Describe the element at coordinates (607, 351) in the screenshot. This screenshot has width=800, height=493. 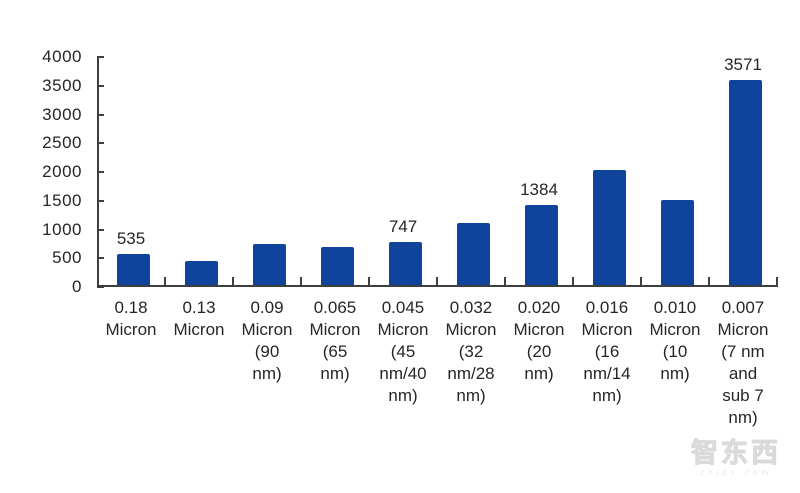
I see `x-tick-label: 0.016 Micron (16 nm/14 nm)` at that location.